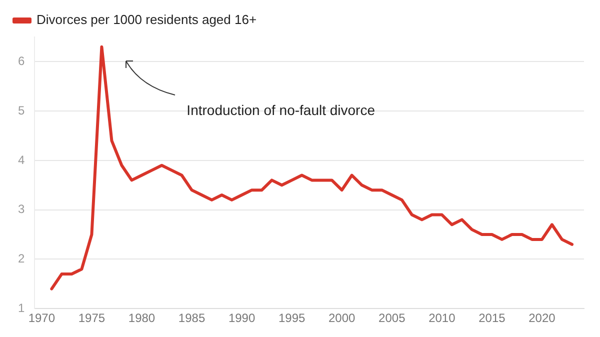 This screenshot has height=337, width=600. Describe the element at coordinates (442, 318) in the screenshot. I see `x-tick-label: 2010` at that location.